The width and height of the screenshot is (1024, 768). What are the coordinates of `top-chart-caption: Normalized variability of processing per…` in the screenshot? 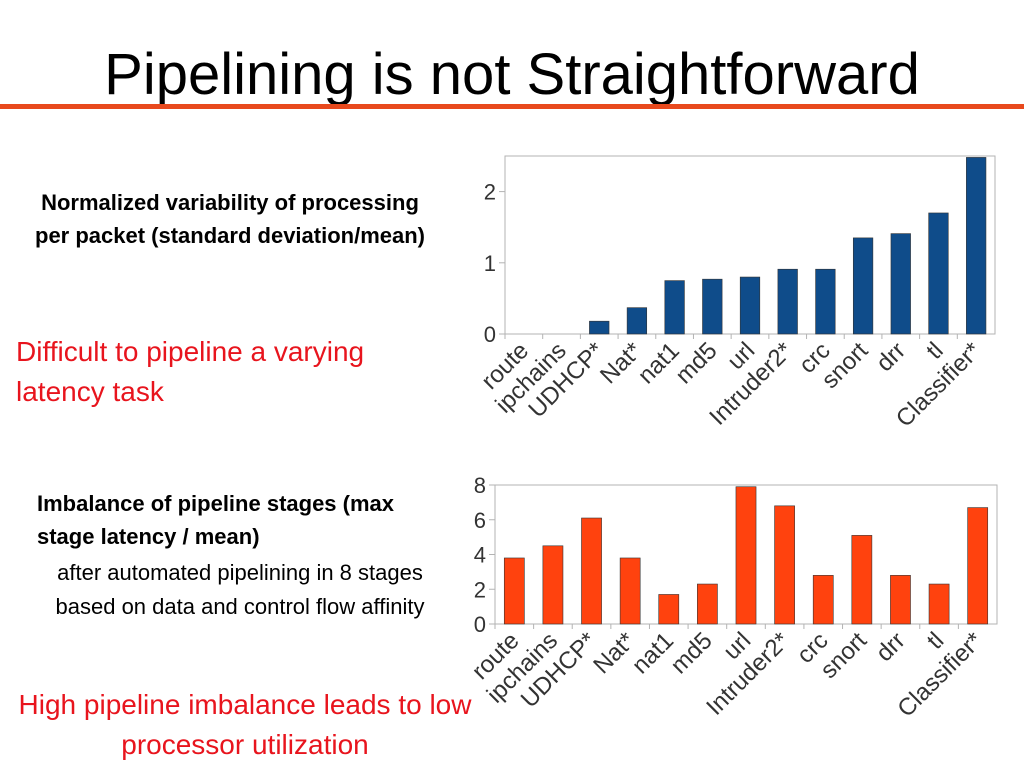 It's located at (230, 219).